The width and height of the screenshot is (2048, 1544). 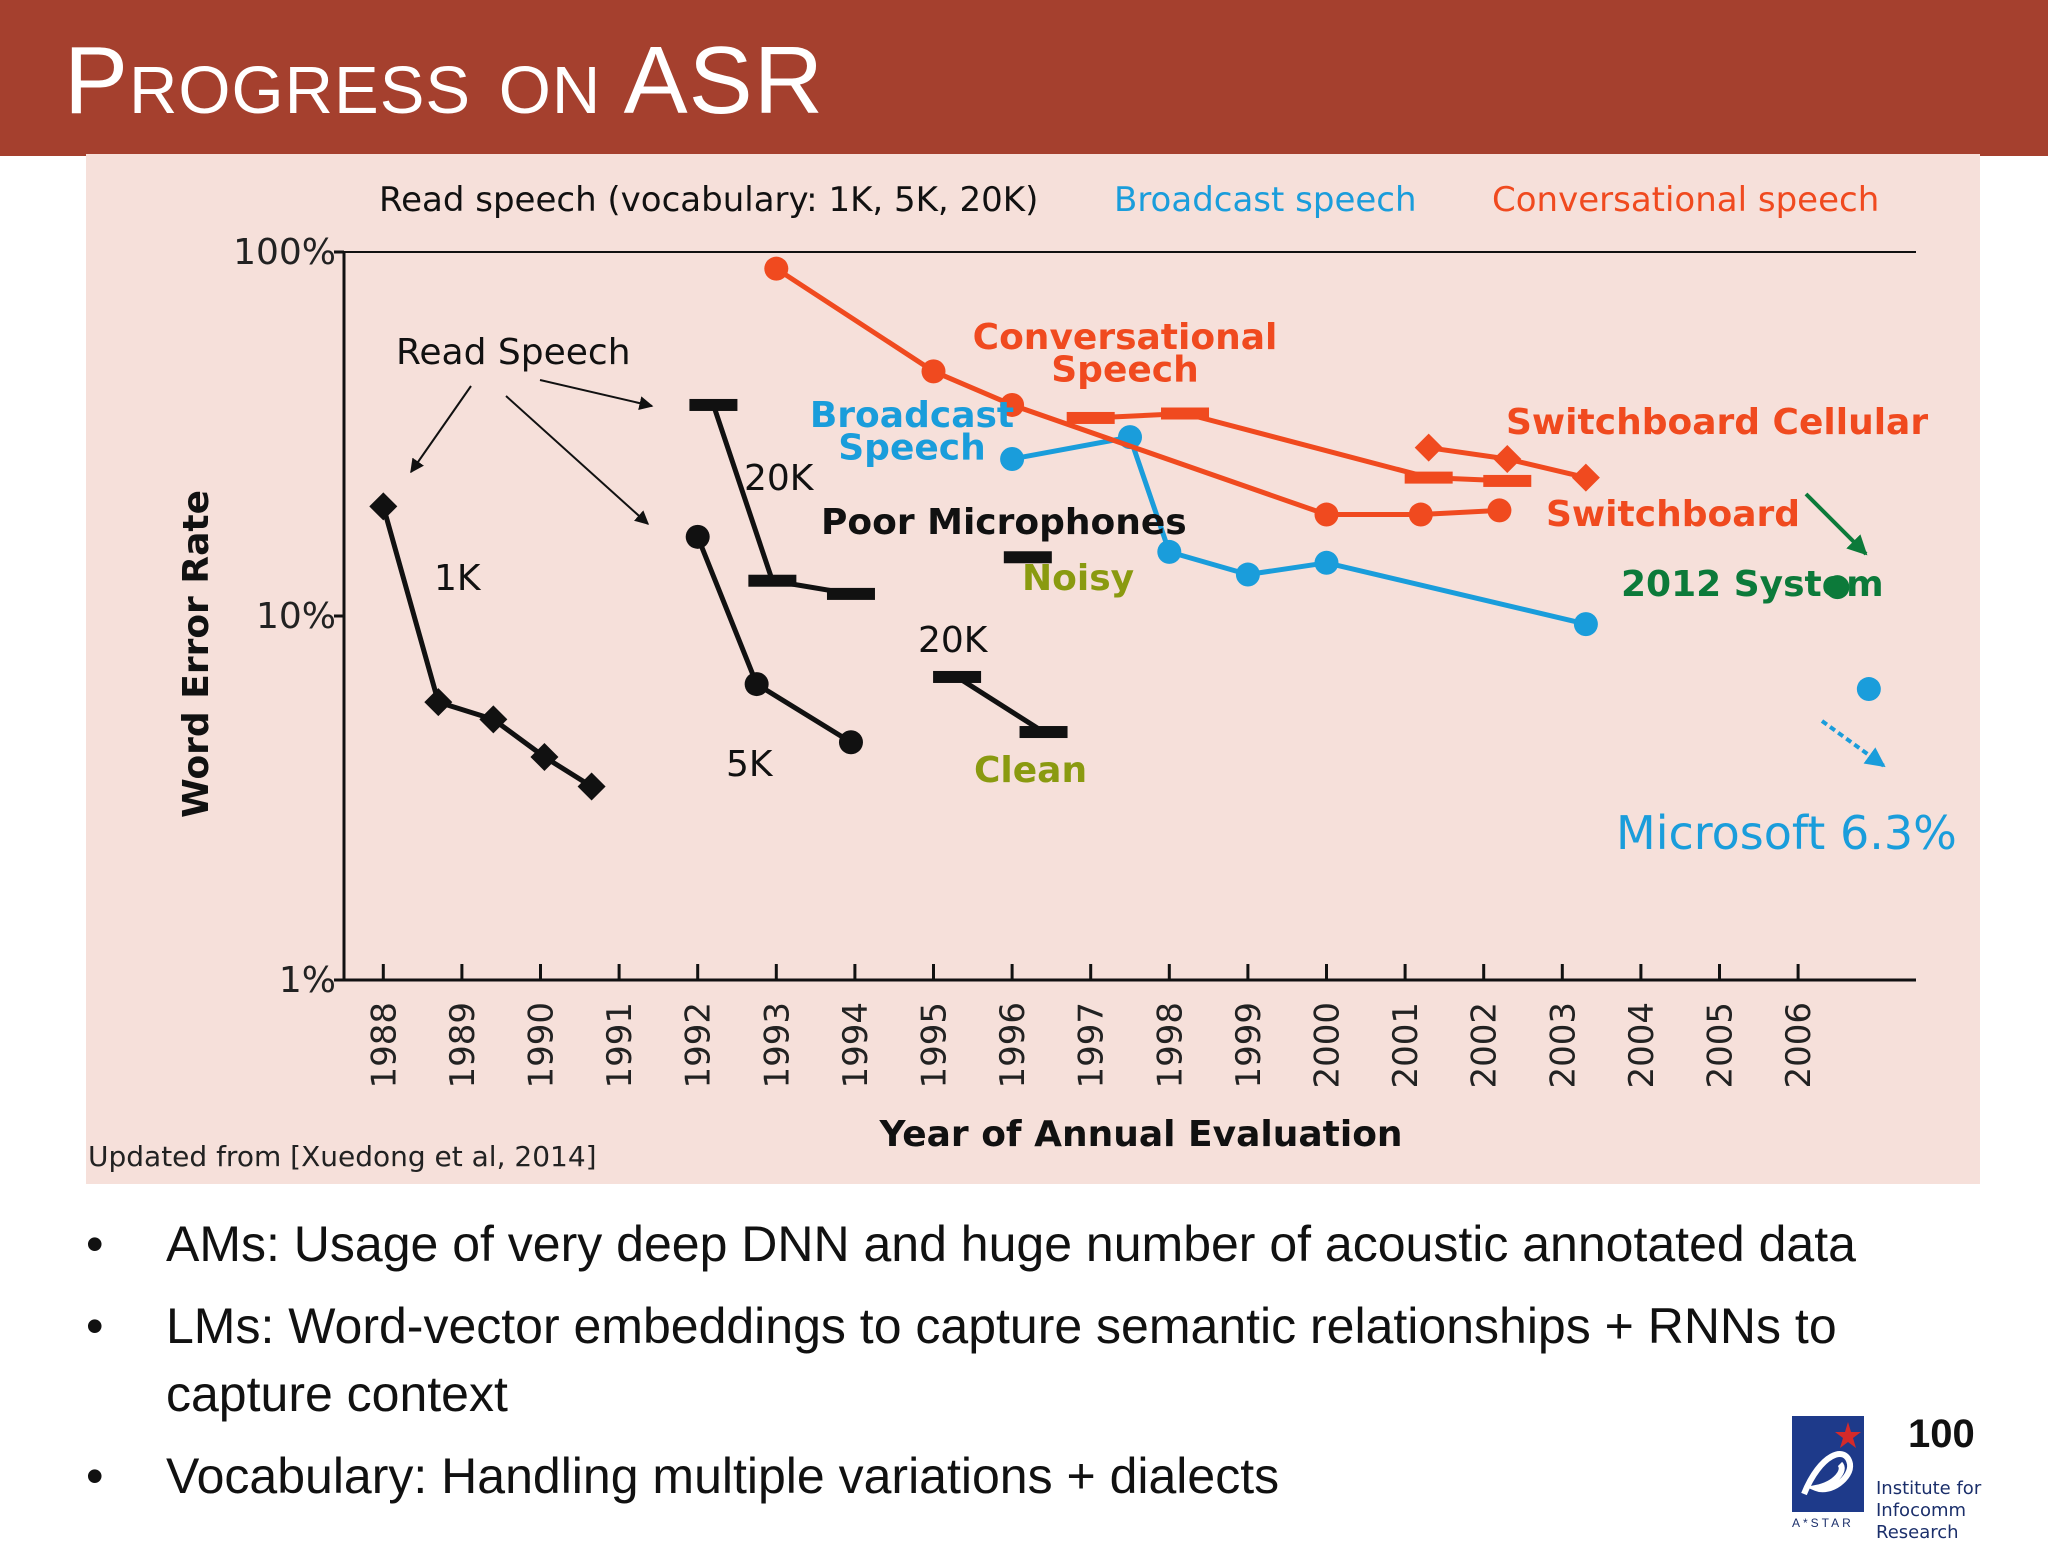 I want to click on x-tick-label: 1989, so click(x=463, y=1045).